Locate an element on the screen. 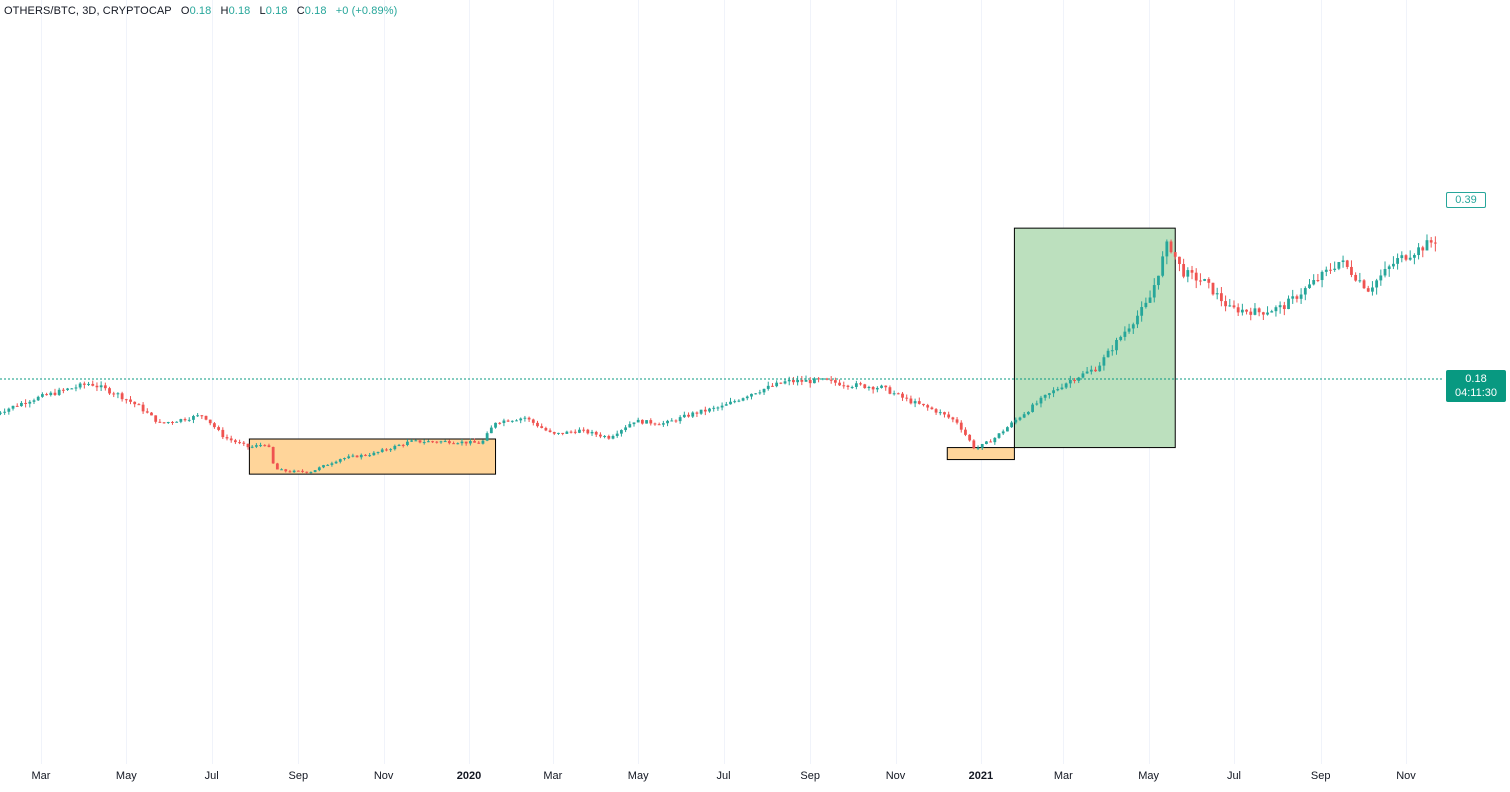  last-high-badge: 0.39 is located at coordinates (1466, 200).